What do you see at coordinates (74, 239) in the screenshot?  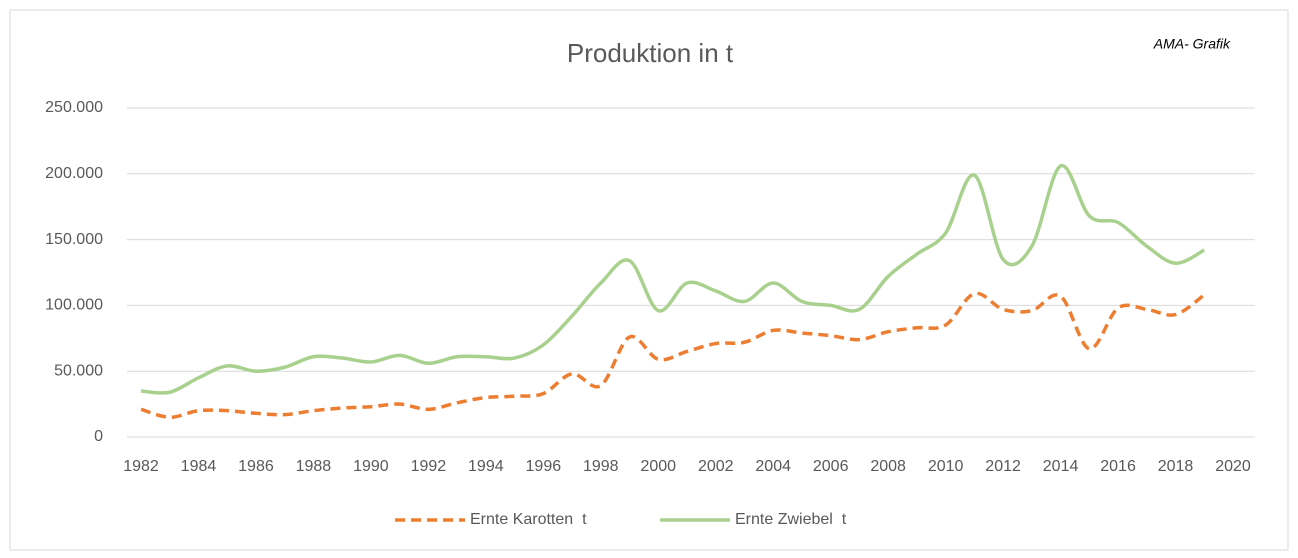 I see `y-tick-label: 150.000` at bounding box center [74, 239].